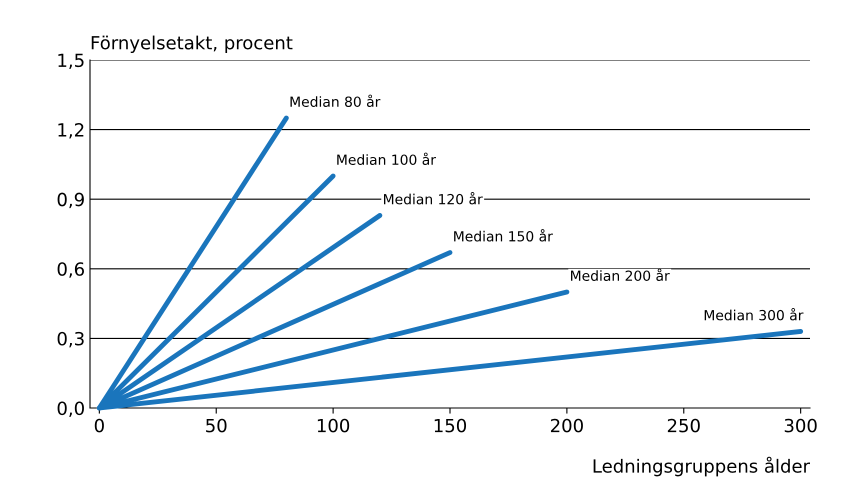 This screenshot has width=846, height=481. I want to click on x-axis-title: Ledningsgruppens ålder, so click(702, 466).